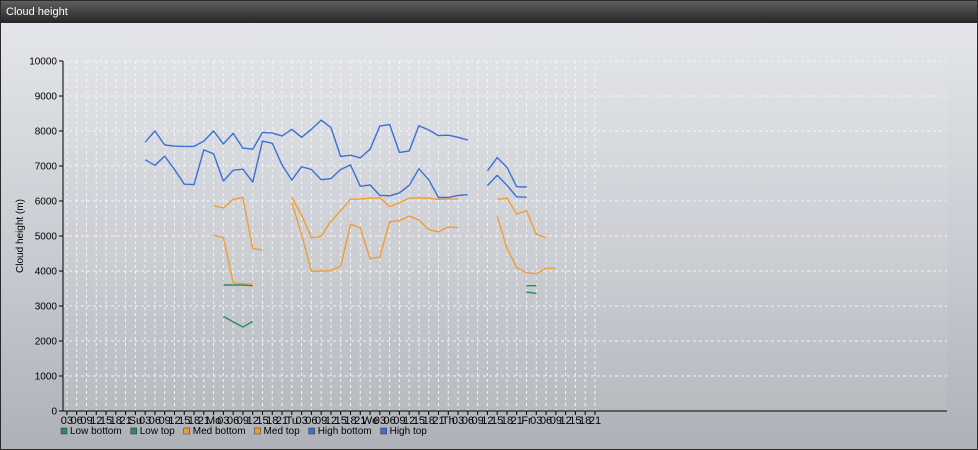  Describe the element at coordinates (46, 342) in the screenshot. I see `y-tick-label: 2000` at that location.